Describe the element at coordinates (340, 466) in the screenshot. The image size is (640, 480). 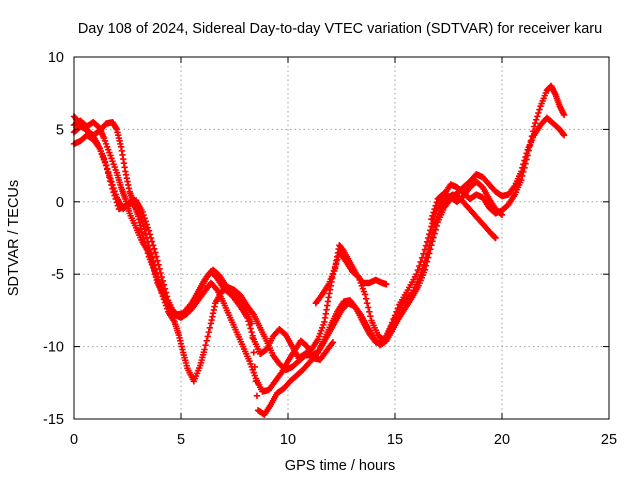
I see `x-axis-label: GPS time / hours` at that location.